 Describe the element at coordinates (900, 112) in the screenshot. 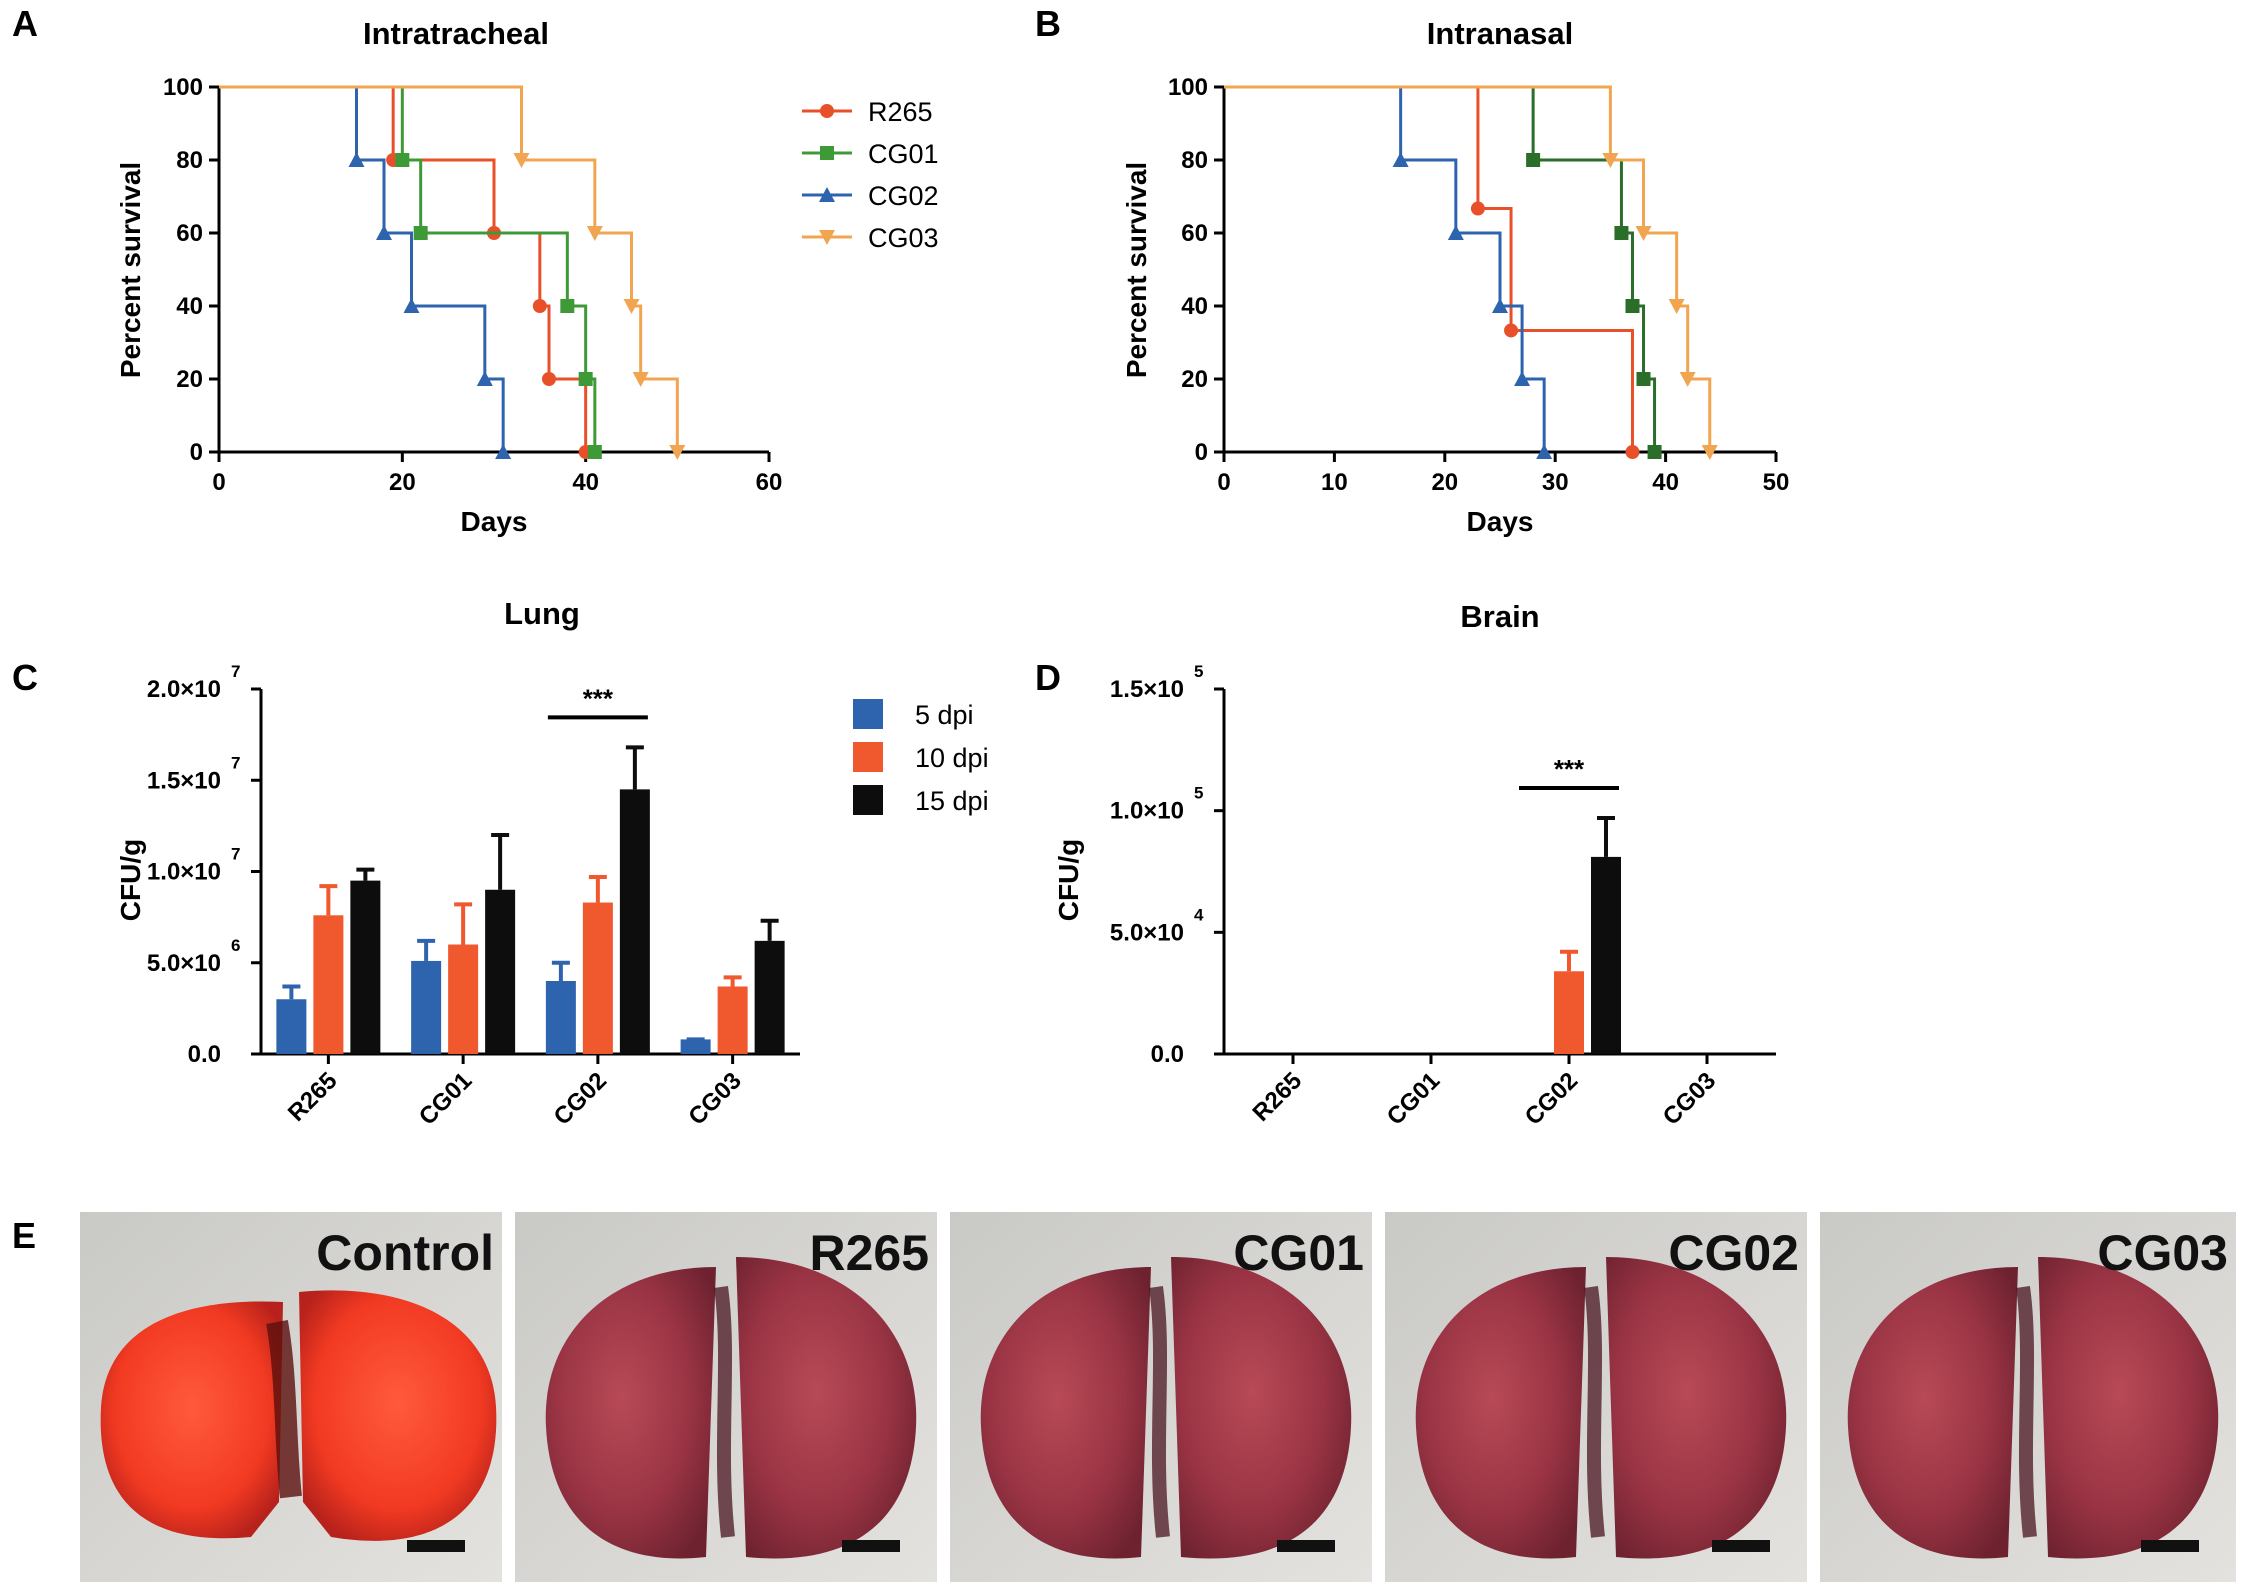

I see `legend-label: R265` at that location.